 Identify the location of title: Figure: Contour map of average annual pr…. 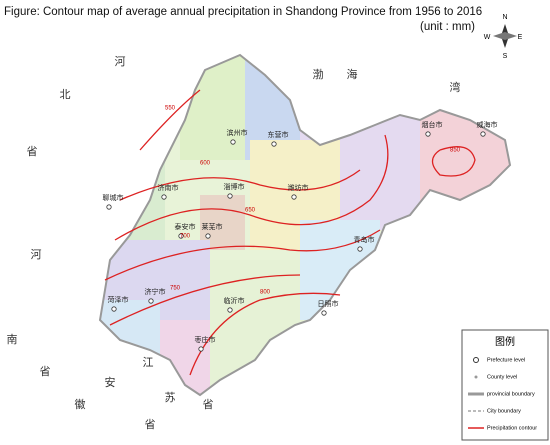
(243, 12).